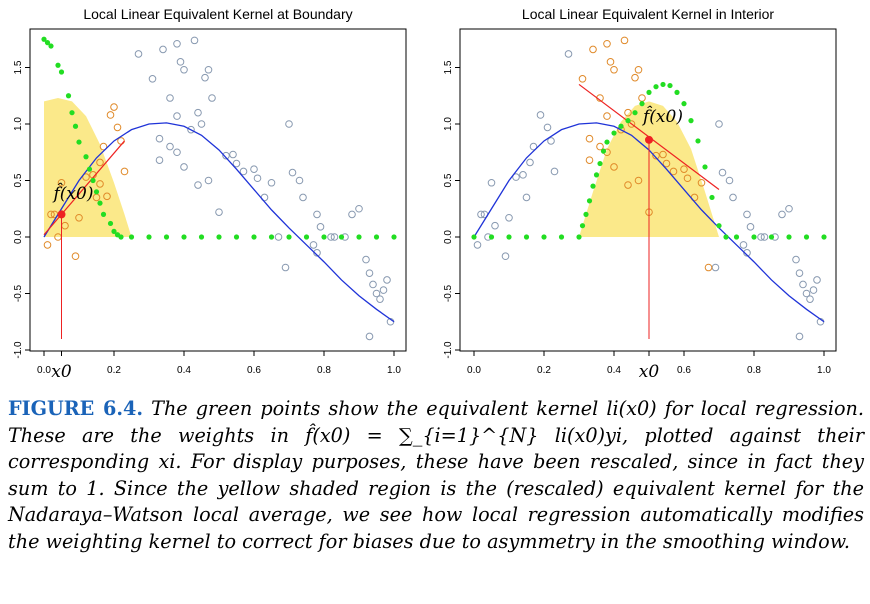 The image size is (870, 604). I want to click on x0-axis-label: x0, so click(61, 372).